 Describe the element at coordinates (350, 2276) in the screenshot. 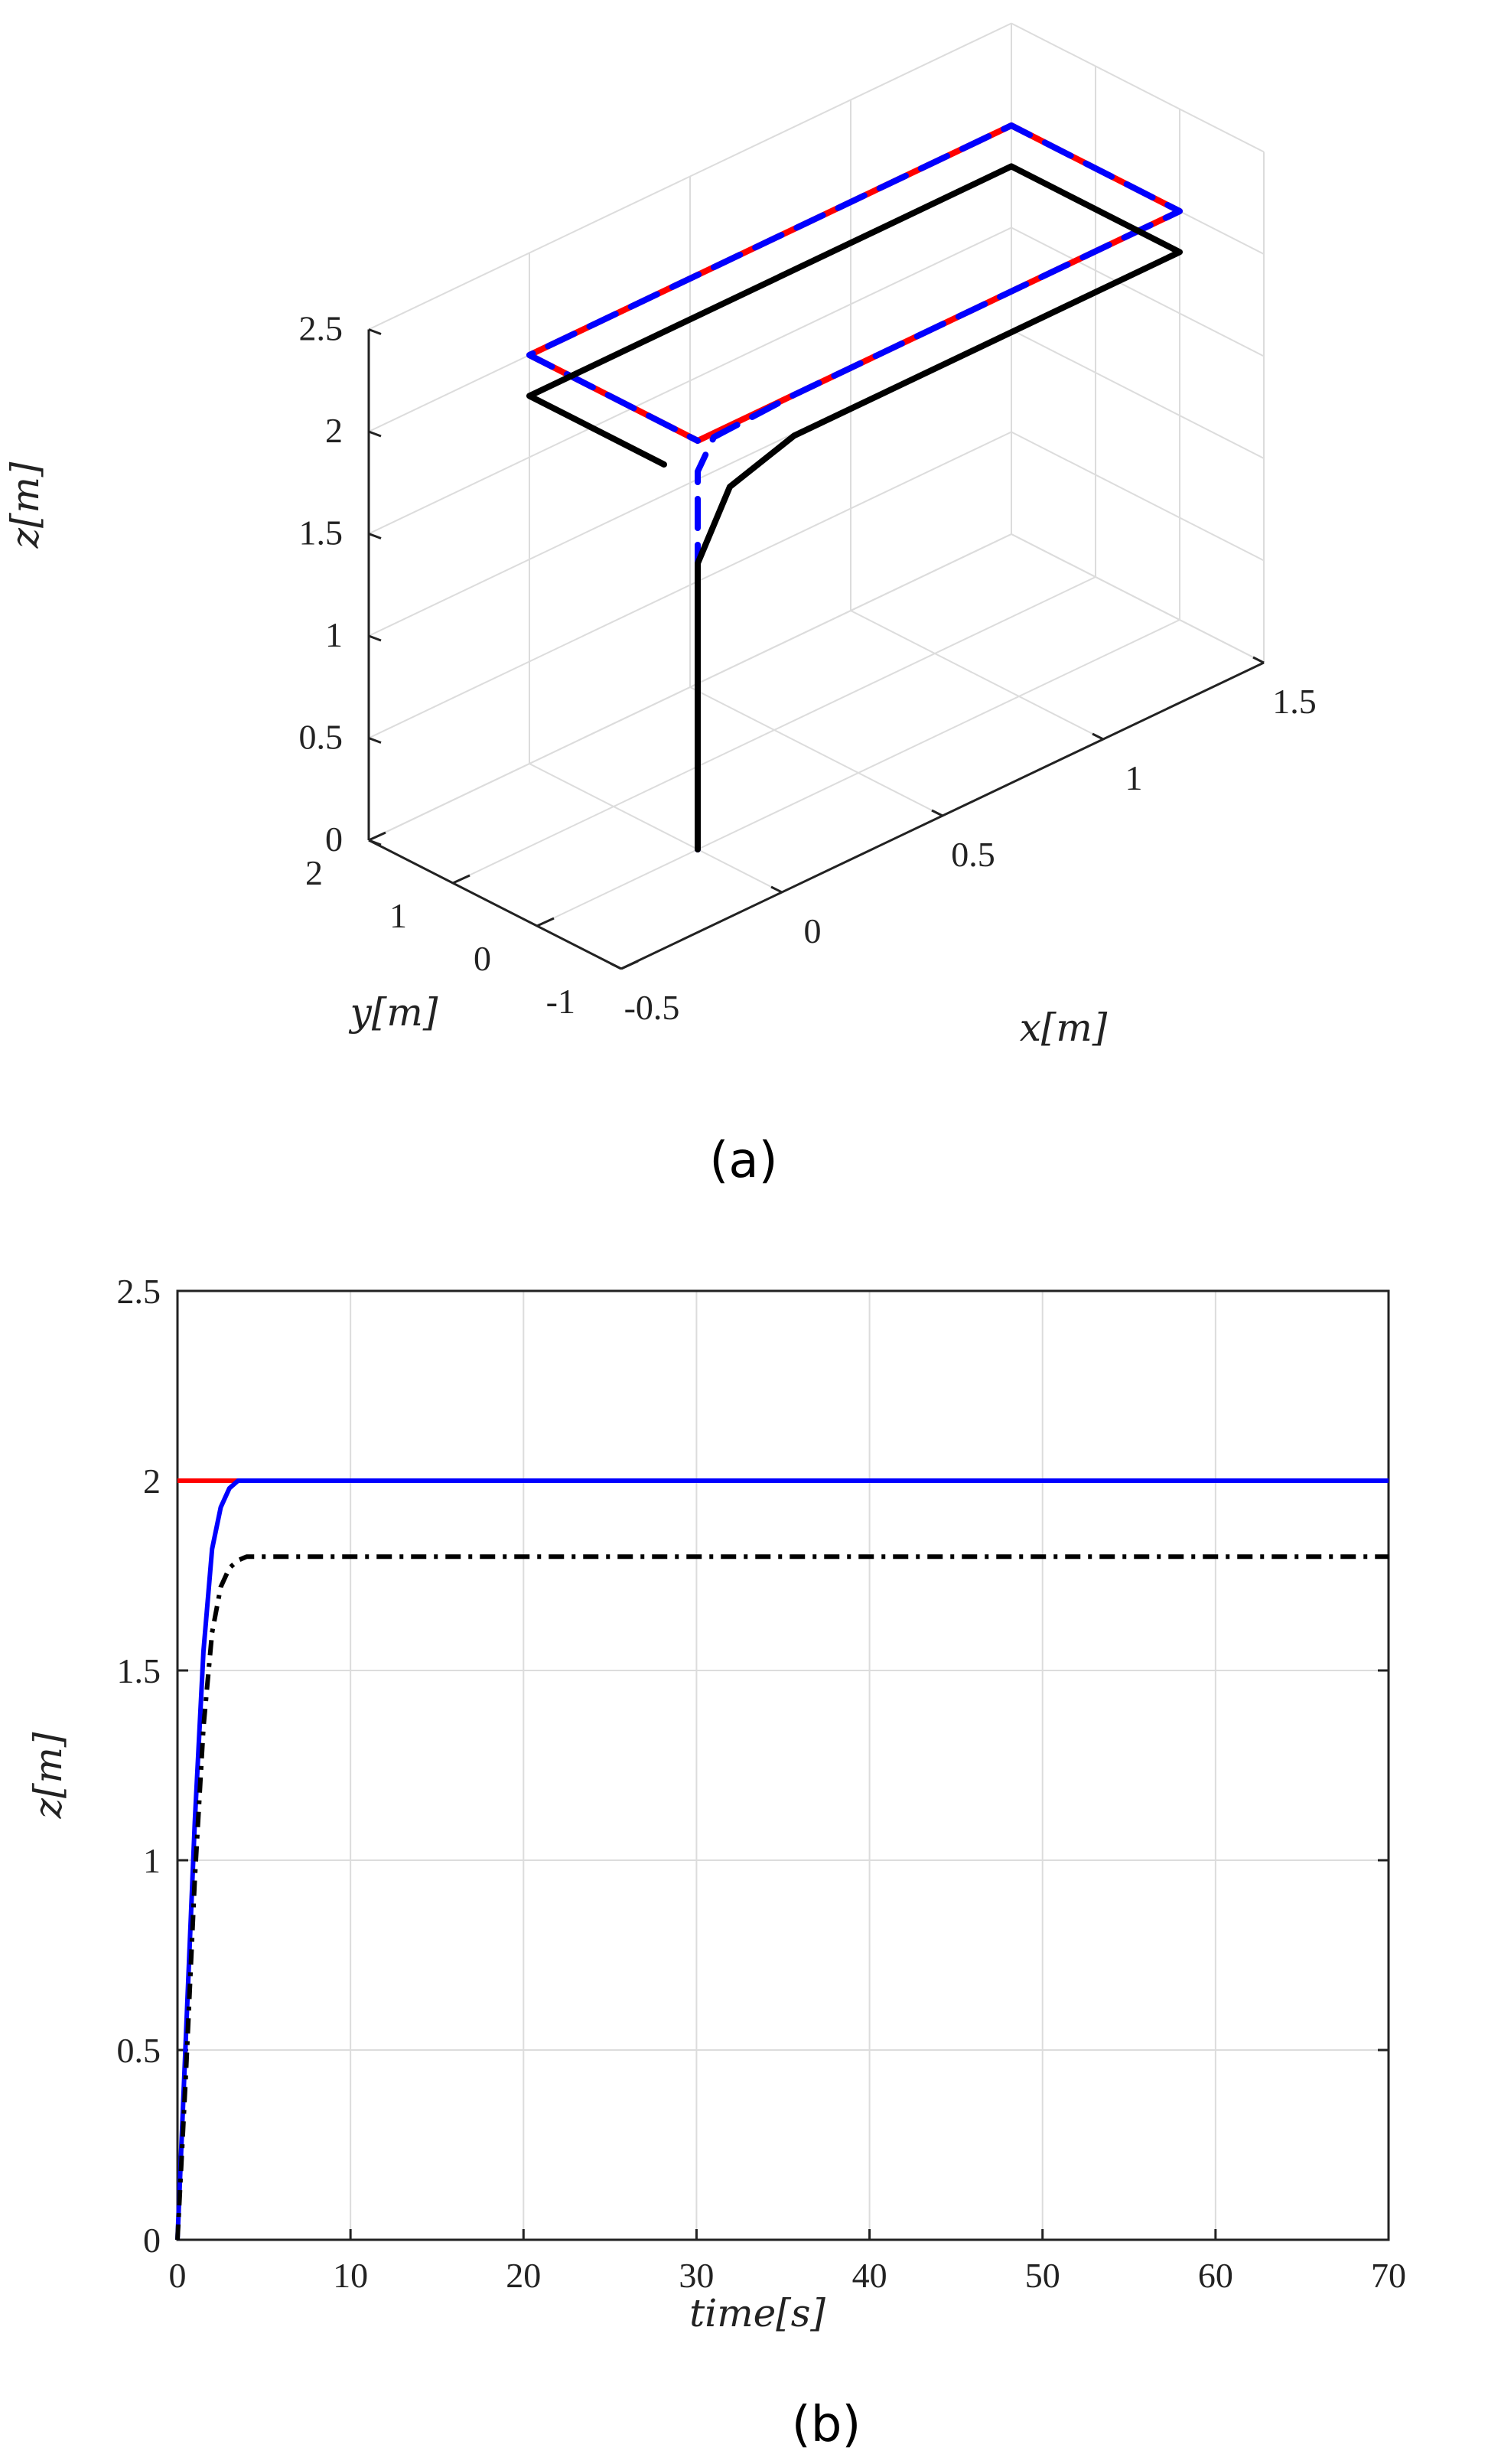

I see `x-tick-label: 10` at that location.